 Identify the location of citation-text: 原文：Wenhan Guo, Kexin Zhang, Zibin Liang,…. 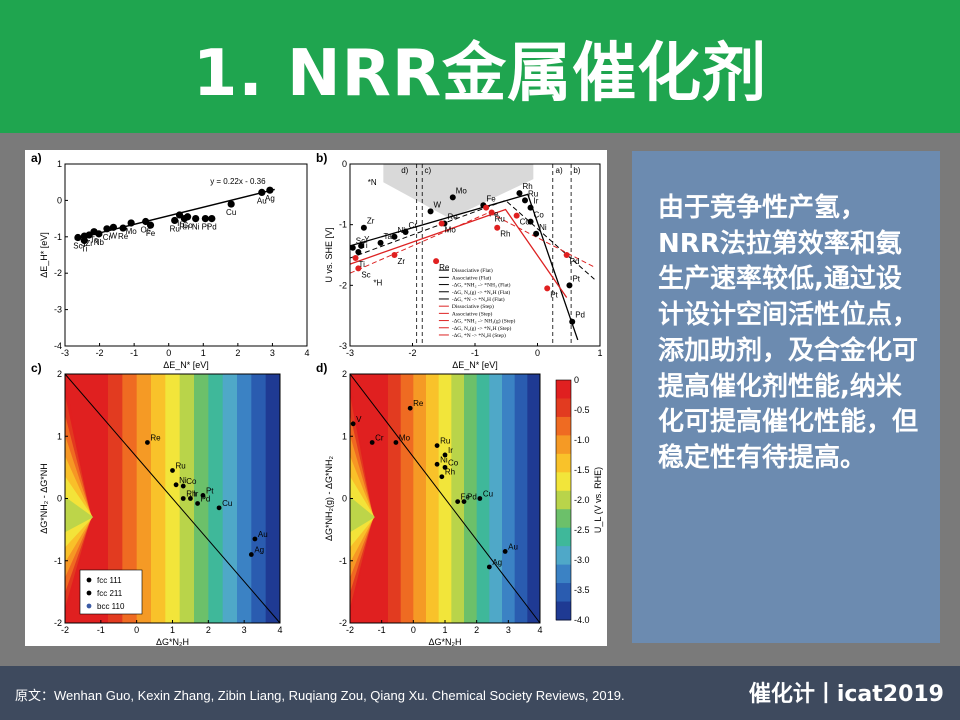
(320, 695).